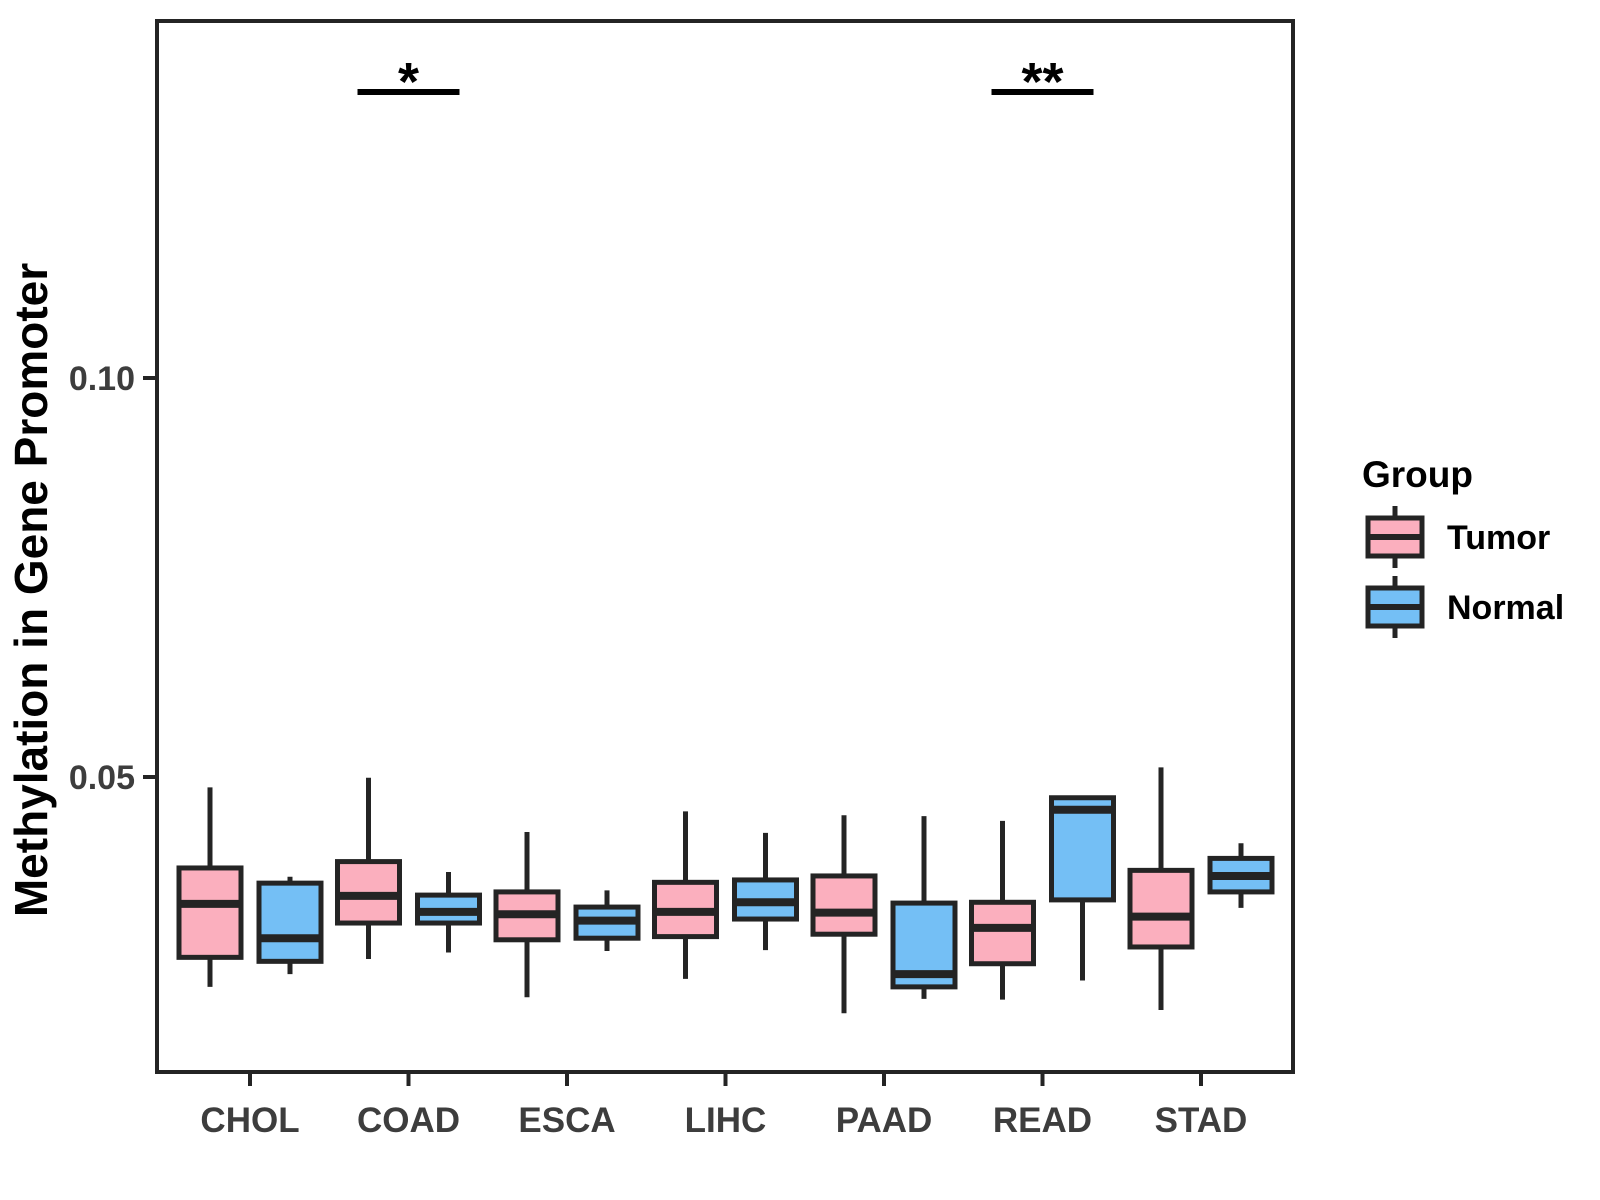  I want to click on boxplot-read-normal, so click(1082, 888).